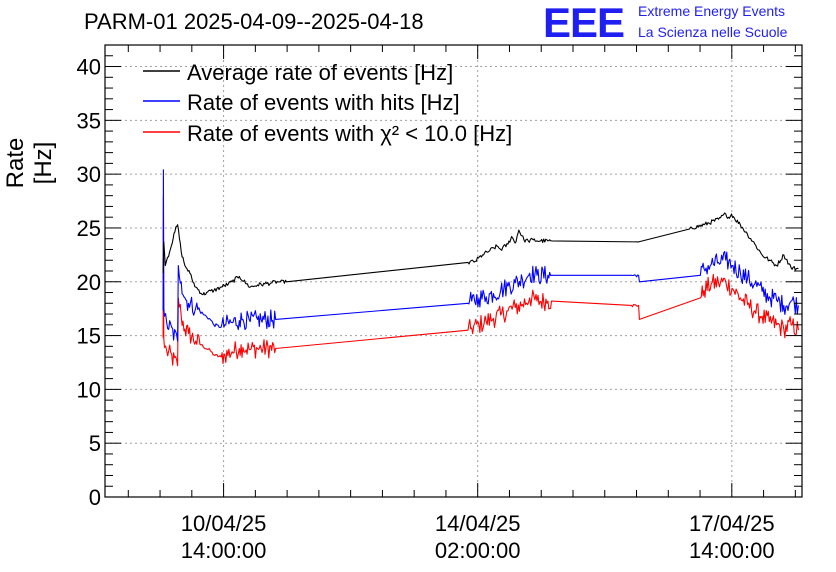 This screenshot has height=572, width=836. What do you see at coordinates (89, 67) in the screenshot?
I see `y-tick-label: 40` at bounding box center [89, 67].